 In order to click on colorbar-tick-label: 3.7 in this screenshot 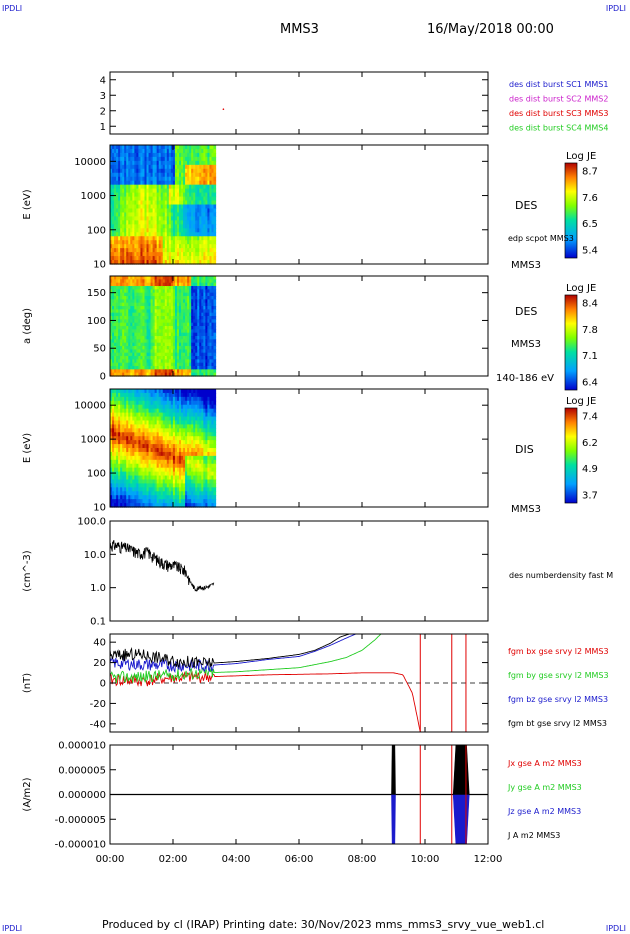, I will do `click(590, 496)`.